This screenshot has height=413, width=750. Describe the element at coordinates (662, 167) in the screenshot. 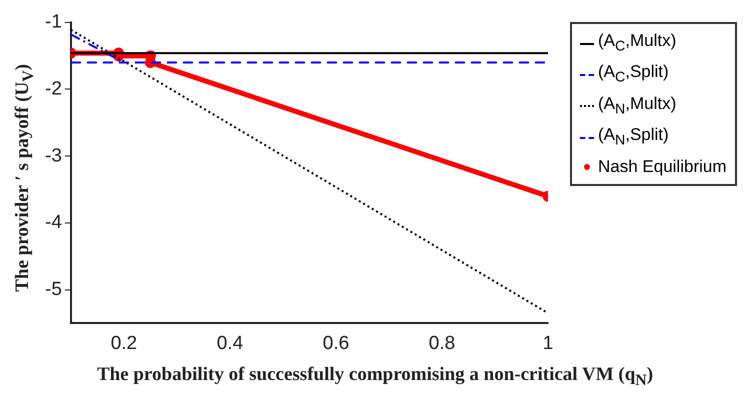

I see `legend-label: Nash Equilibrium` at that location.